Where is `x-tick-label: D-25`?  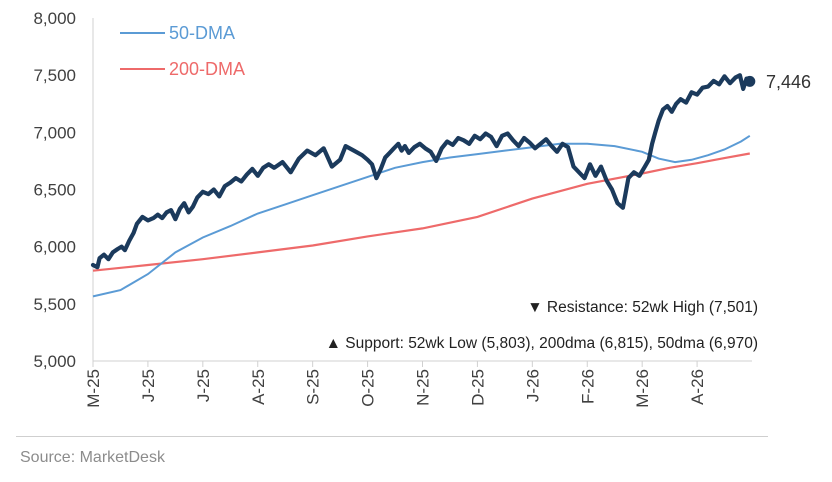 x-tick-label: D-25 is located at coordinates (477, 387).